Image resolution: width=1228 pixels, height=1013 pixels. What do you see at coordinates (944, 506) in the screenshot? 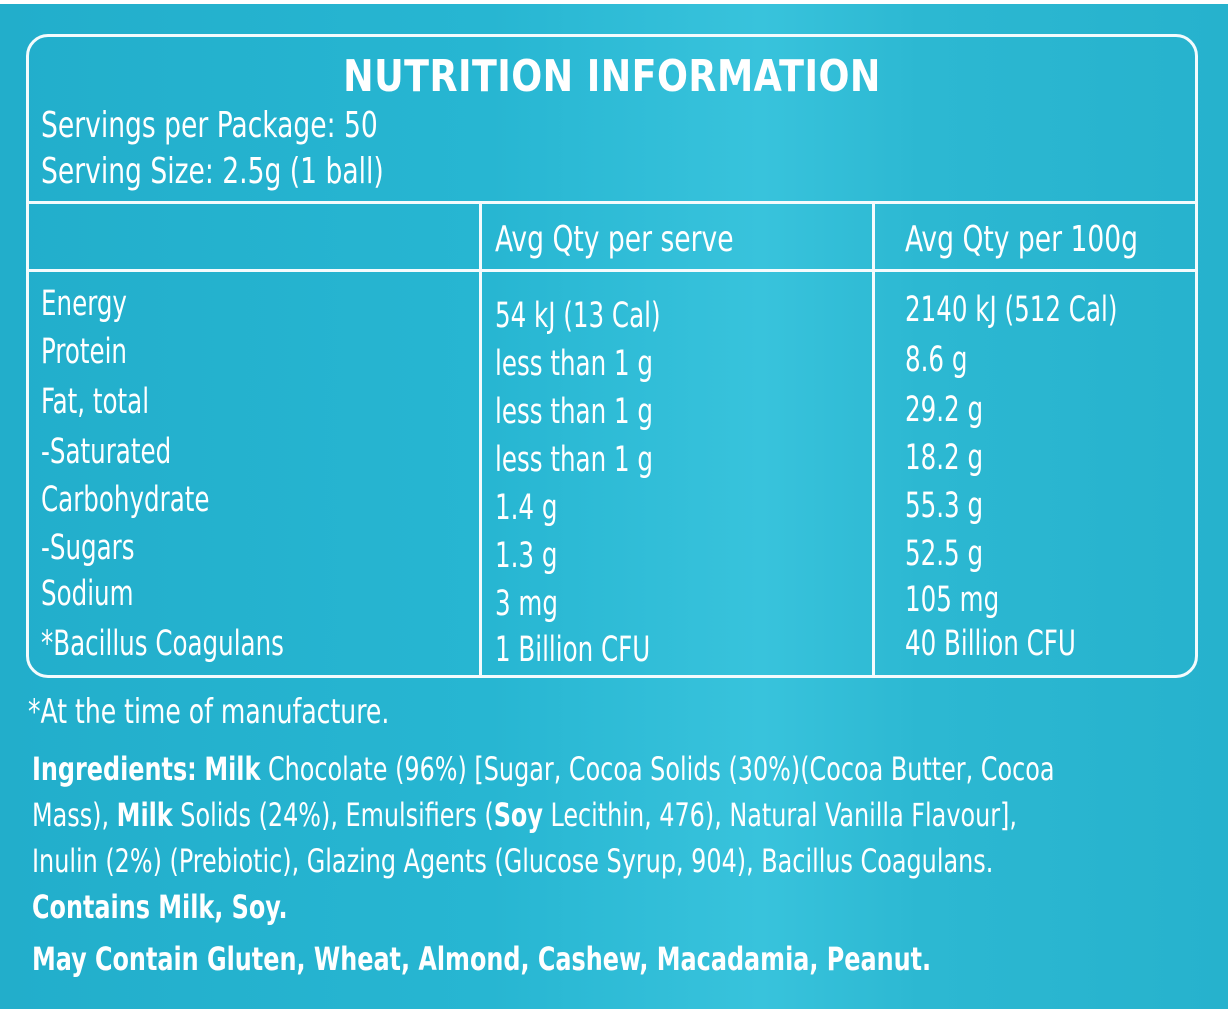
I see `per-100g-value: 55.3 g` at bounding box center [944, 506].